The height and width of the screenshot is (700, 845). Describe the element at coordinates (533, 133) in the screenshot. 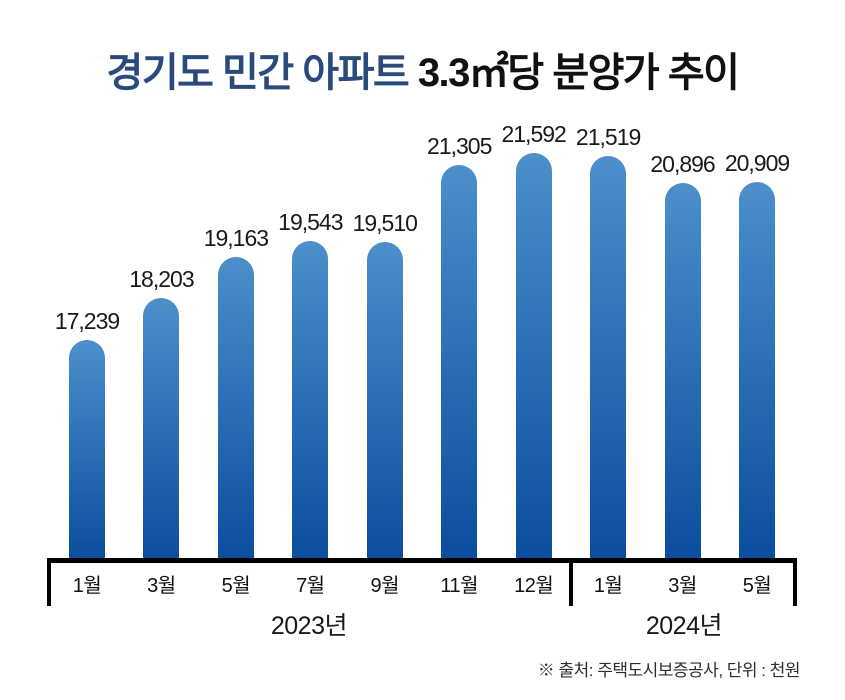

I see `bar-value-label: 21,592` at that location.